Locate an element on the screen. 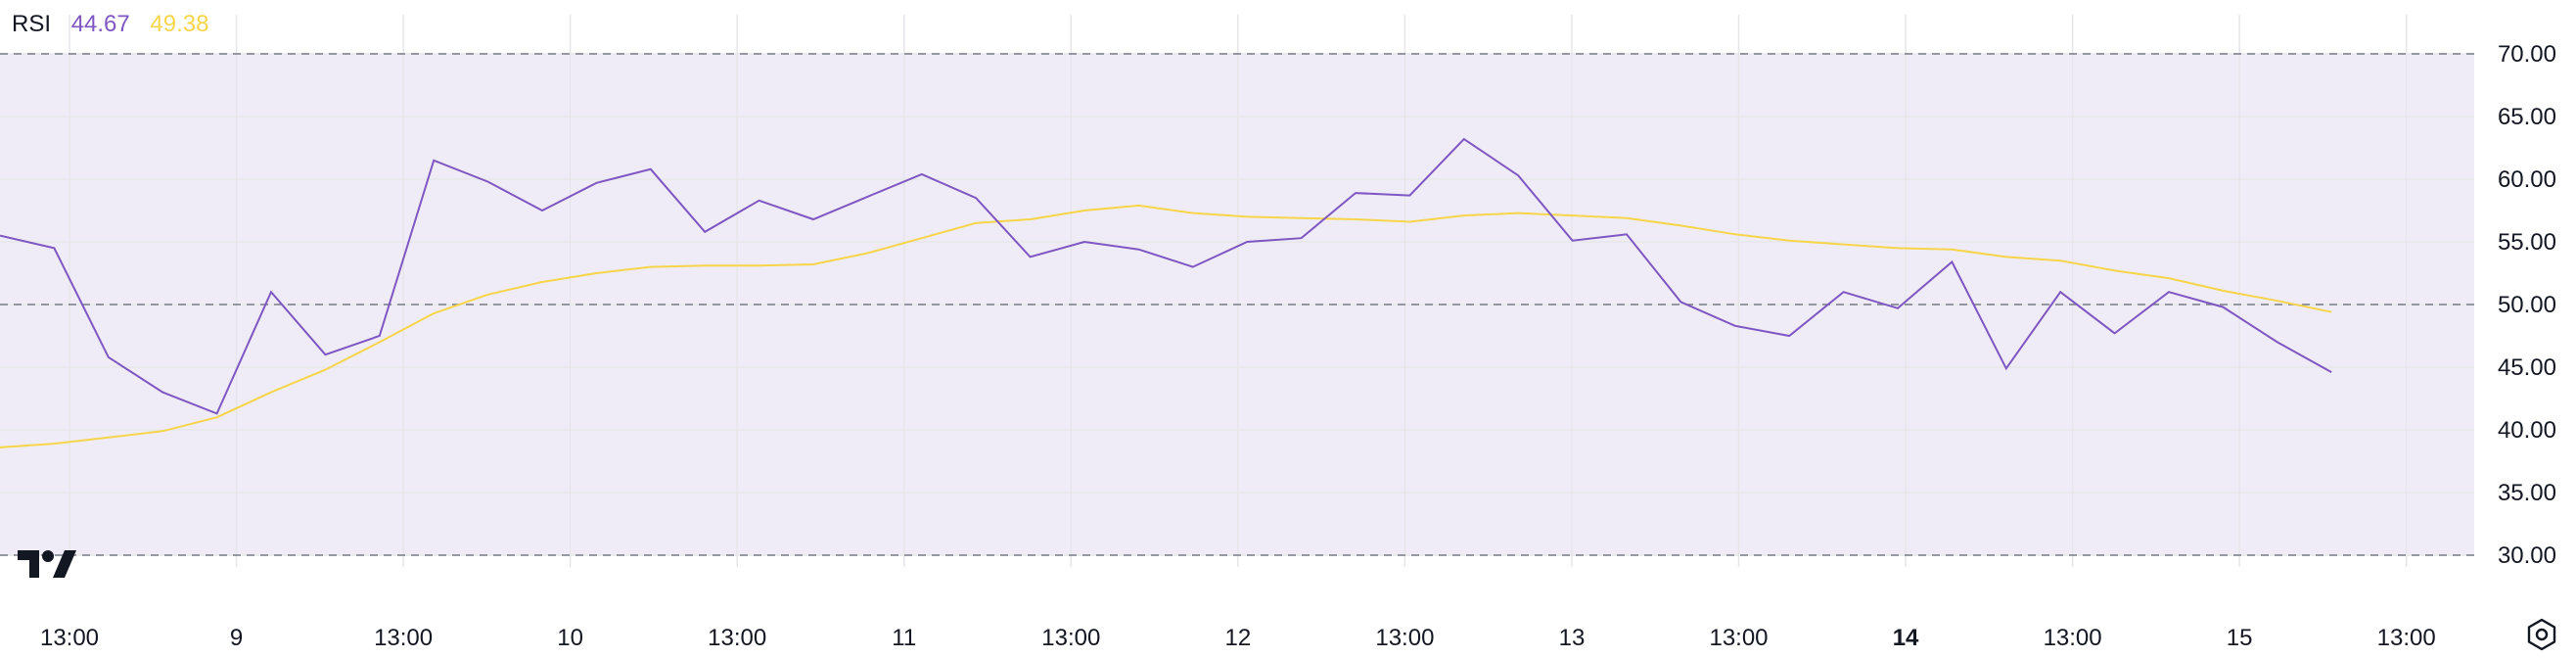 The height and width of the screenshot is (658, 2576). x-tick-label: 12 is located at coordinates (1237, 638).